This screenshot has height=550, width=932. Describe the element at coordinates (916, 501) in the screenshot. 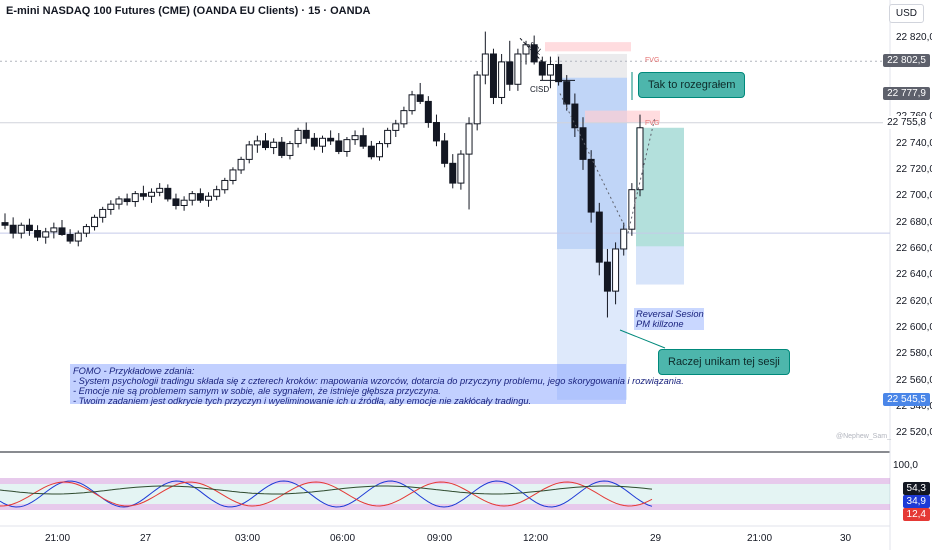

I see `oscillator-value-tag: 34,9` at that location.